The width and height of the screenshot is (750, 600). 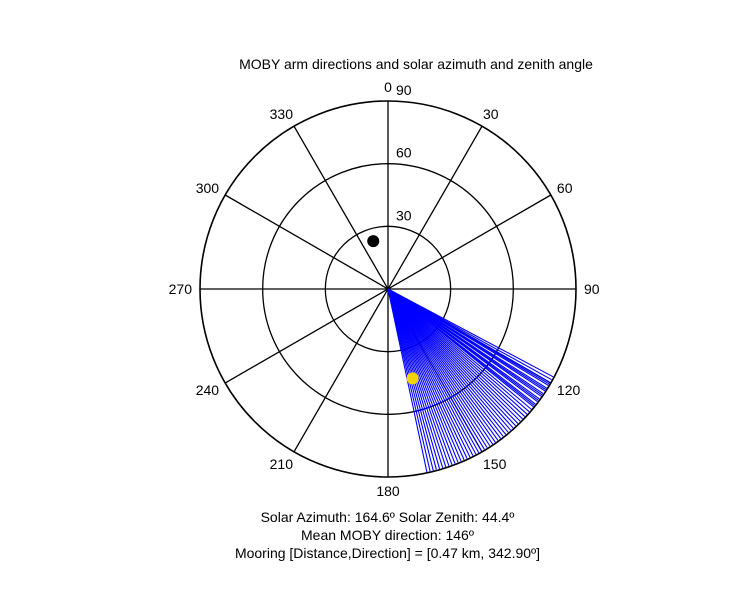 I want to click on angle-tick-240: 240, so click(x=208, y=390).